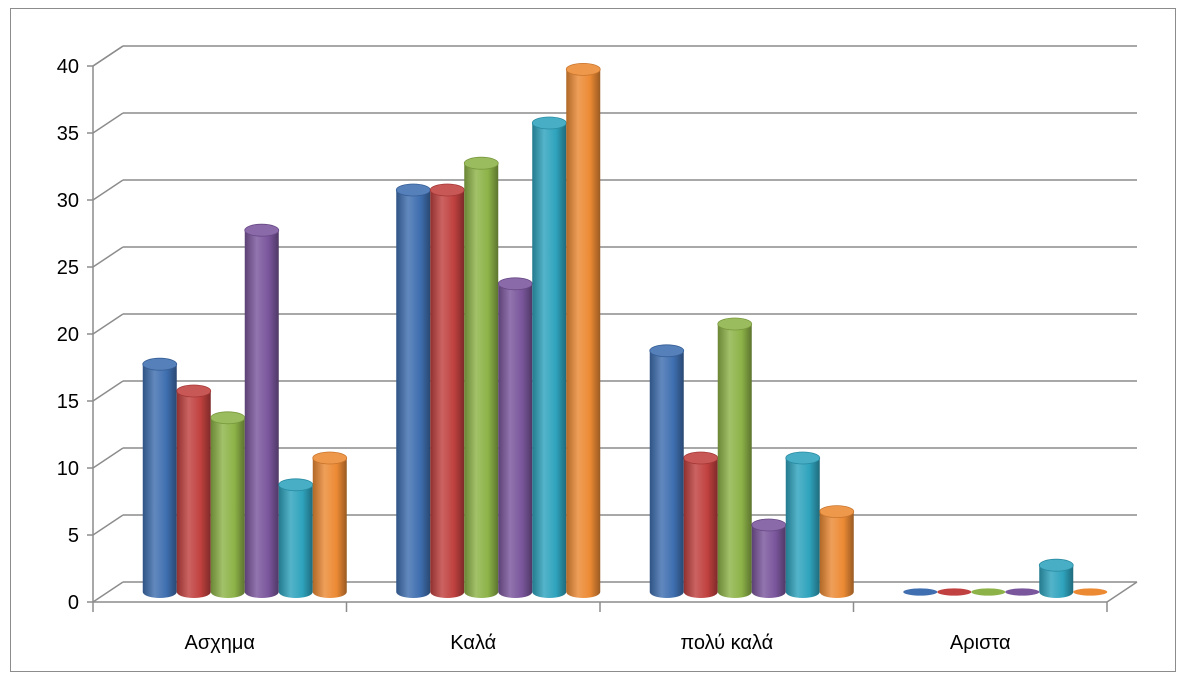 Image resolution: width=1188 pixels, height=675 pixels. I want to click on x-tick-label: Αριστα, so click(980, 643).